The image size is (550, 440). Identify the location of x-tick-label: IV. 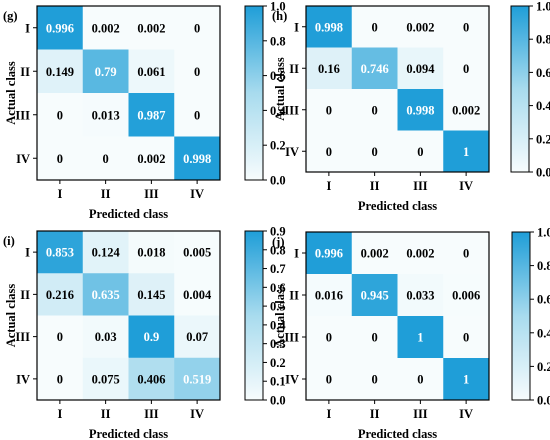
(197, 414).